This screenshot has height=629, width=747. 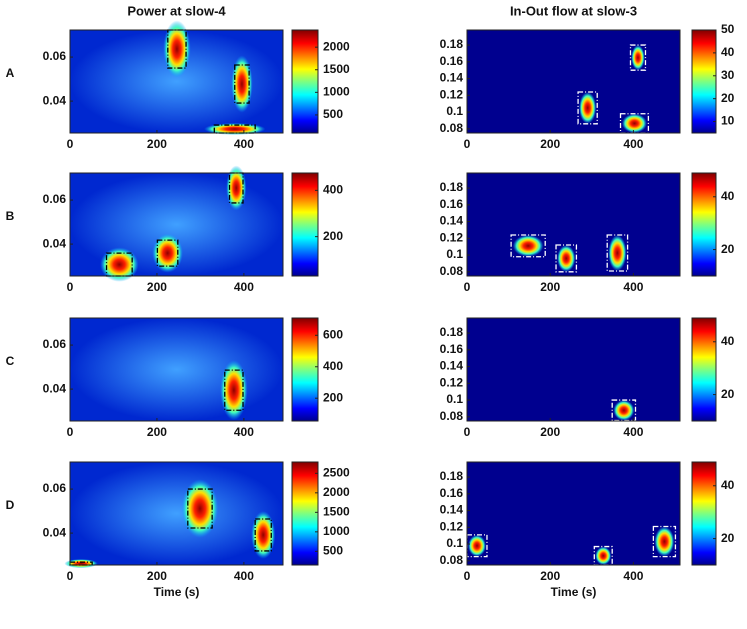 What do you see at coordinates (10, 216) in the screenshot?
I see `row-label: B` at bounding box center [10, 216].